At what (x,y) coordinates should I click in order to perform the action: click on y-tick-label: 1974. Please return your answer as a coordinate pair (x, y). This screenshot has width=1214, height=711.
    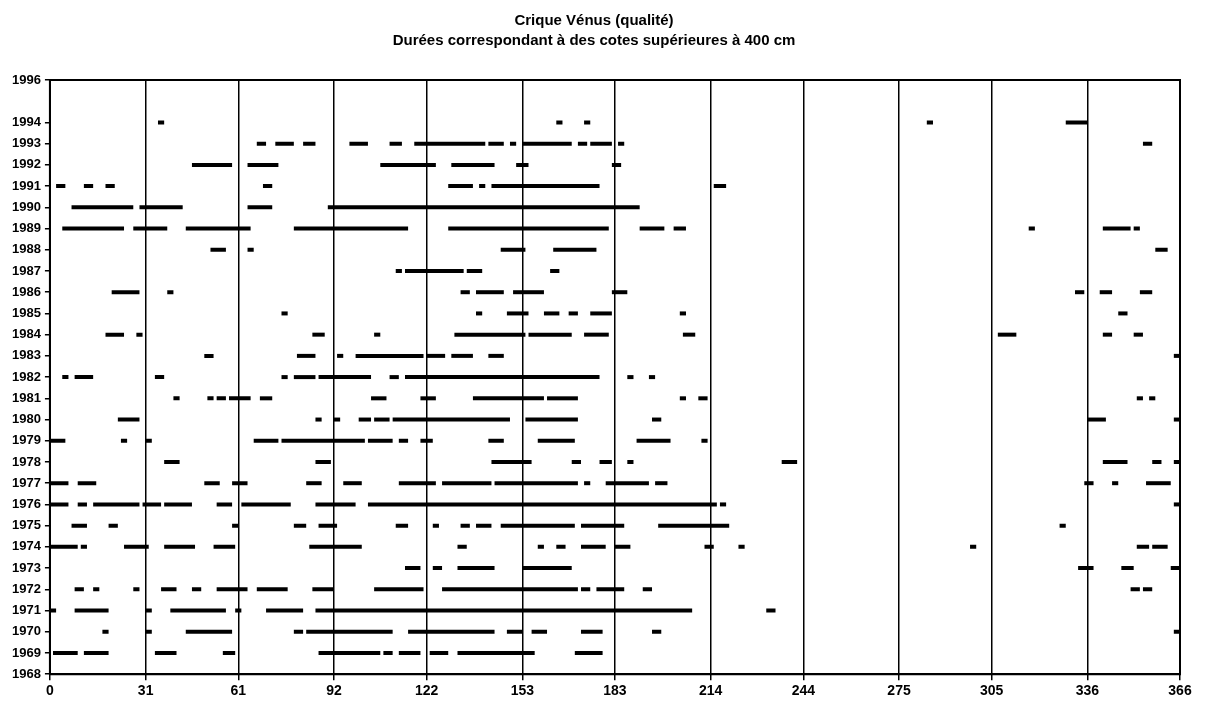
    Looking at the image, I should click on (27, 546).